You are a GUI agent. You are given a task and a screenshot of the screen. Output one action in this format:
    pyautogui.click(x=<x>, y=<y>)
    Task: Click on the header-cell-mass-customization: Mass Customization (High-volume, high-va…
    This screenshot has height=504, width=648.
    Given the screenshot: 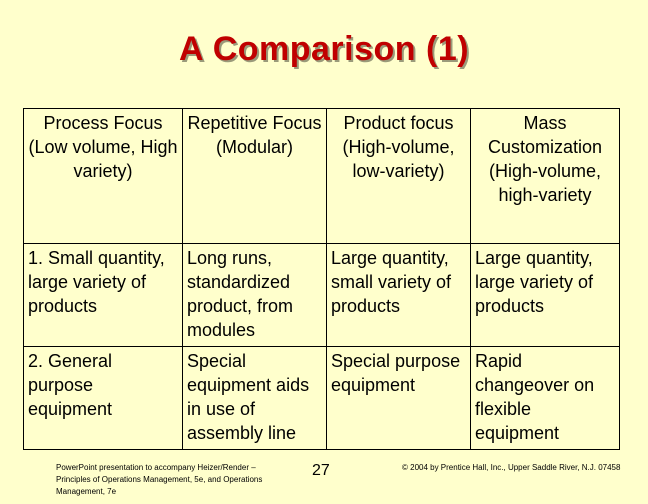 What is the action you would take?
    pyautogui.click(x=545, y=176)
    